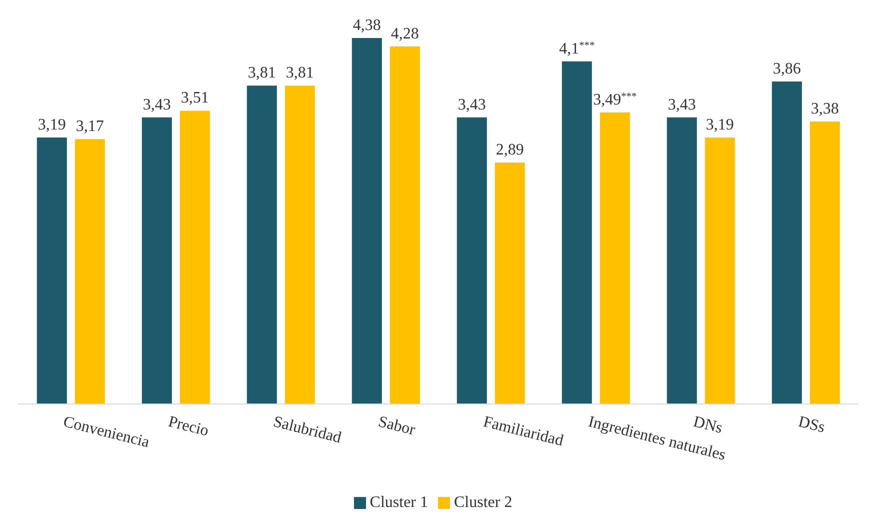 This screenshot has width=876, height=525. What do you see at coordinates (366, 25) in the screenshot?
I see `data-label: 4,38` at bounding box center [366, 25].